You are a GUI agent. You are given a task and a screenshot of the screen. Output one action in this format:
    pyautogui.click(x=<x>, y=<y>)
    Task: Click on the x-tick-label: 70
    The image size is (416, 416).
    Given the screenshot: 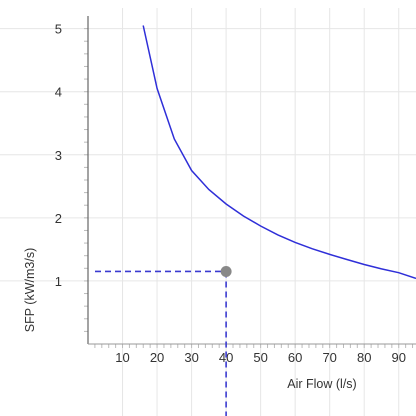 What is the action you would take?
    pyautogui.click(x=329, y=357)
    